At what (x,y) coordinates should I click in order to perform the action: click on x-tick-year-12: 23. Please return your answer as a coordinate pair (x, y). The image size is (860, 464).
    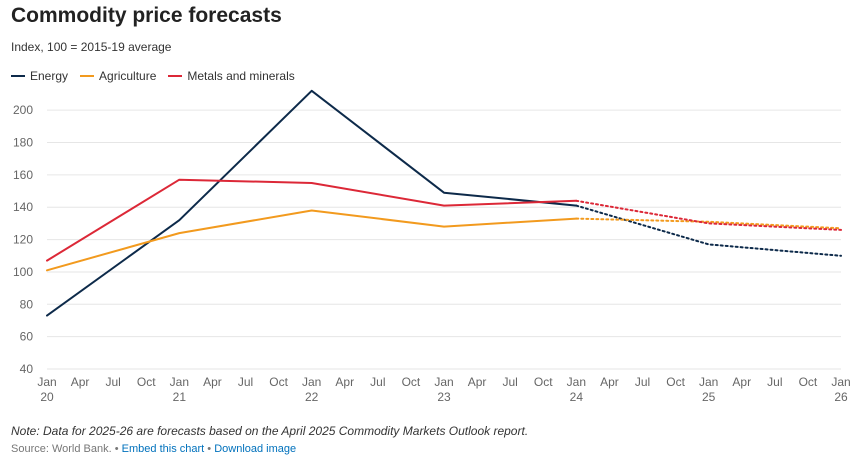
    Looking at the image, I should click on (444, 397).